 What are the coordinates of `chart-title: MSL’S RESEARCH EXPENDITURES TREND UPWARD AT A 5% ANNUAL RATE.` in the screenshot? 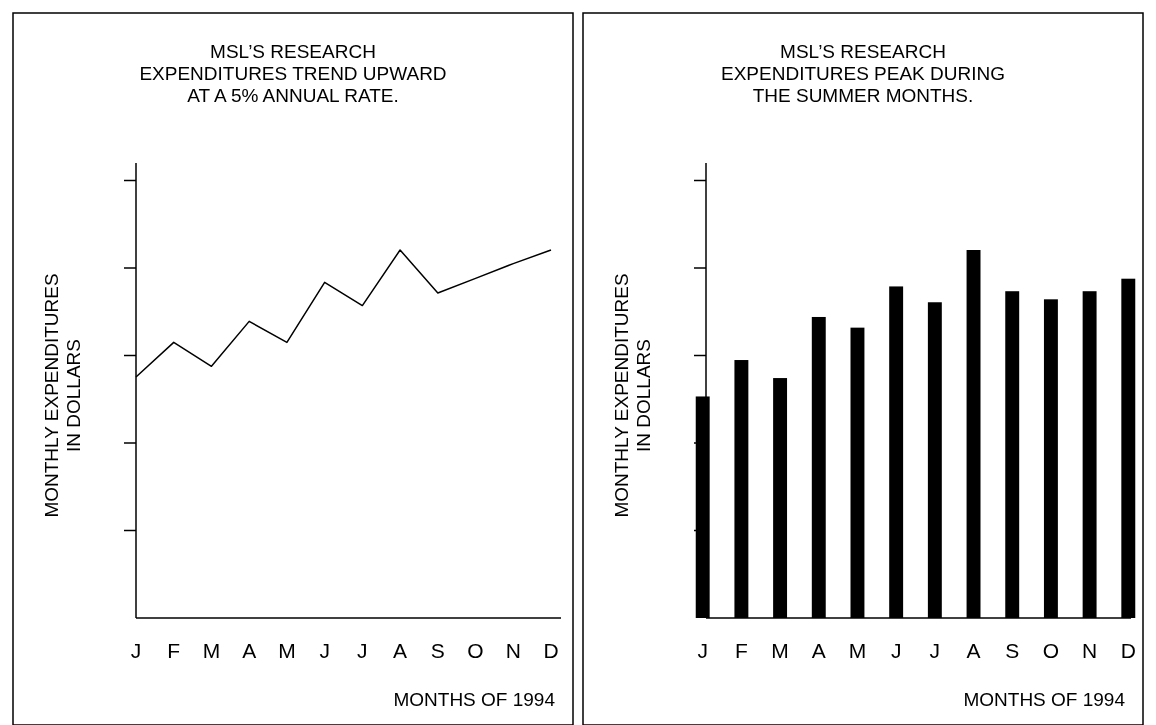 It's located at (293, 73).